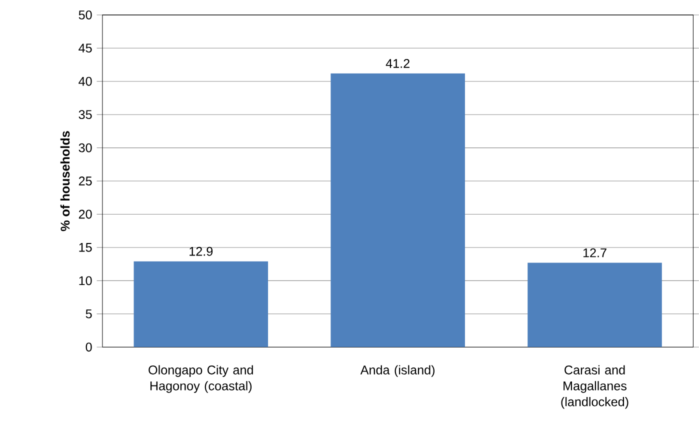  Describe the element at coordinates (594, 253) in the screenshot. I see `data-label: 12.7` at that location.